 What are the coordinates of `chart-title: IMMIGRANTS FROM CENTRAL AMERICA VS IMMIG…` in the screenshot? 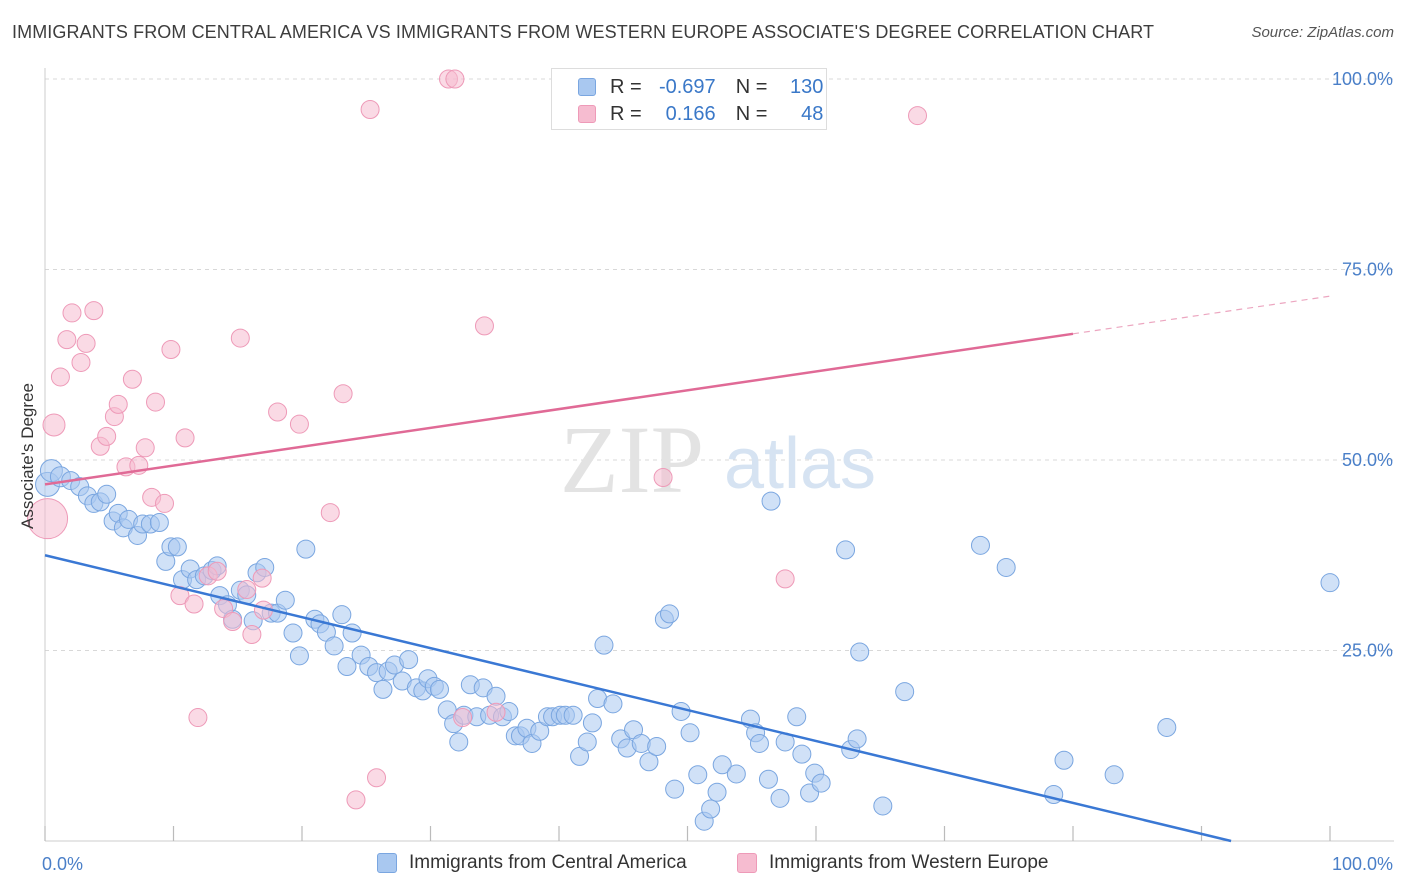 It's located at (583, 32).